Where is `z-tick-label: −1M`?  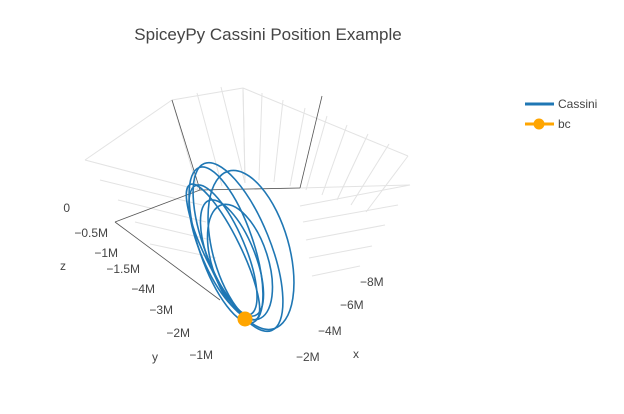 z-tick-label: −1M is located at coordinates (106, 253).